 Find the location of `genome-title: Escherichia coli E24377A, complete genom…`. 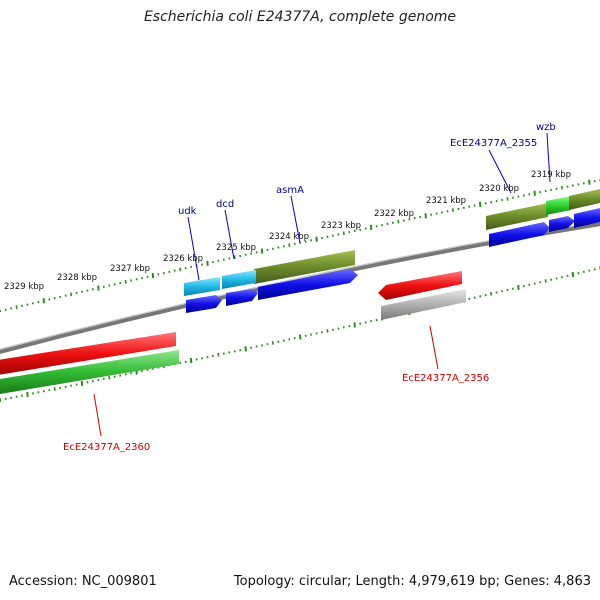

genome-title: Escherichia coli E24377A, complete genom… is located at coordinates (300, 17).